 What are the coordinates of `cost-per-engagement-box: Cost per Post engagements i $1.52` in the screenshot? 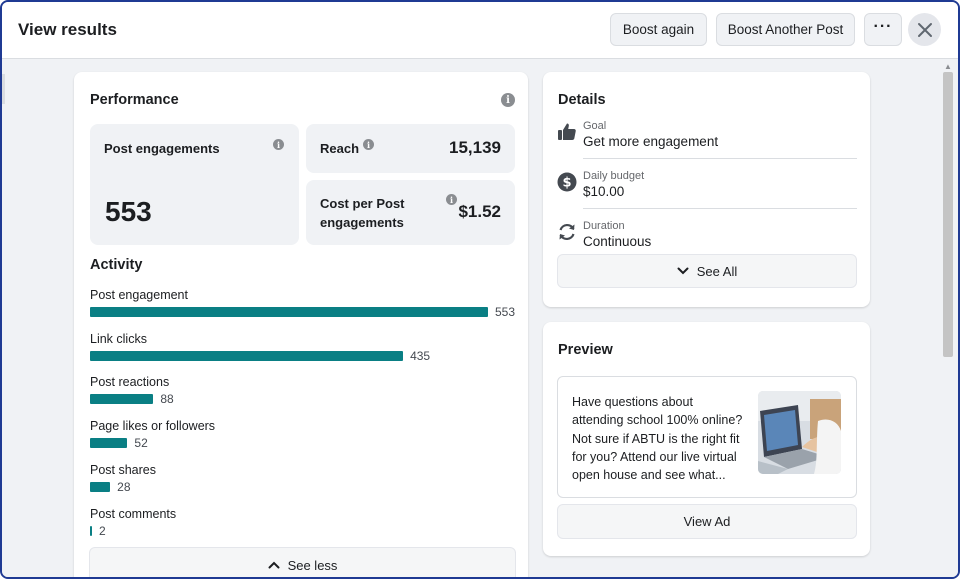 It's located at (410, 212).